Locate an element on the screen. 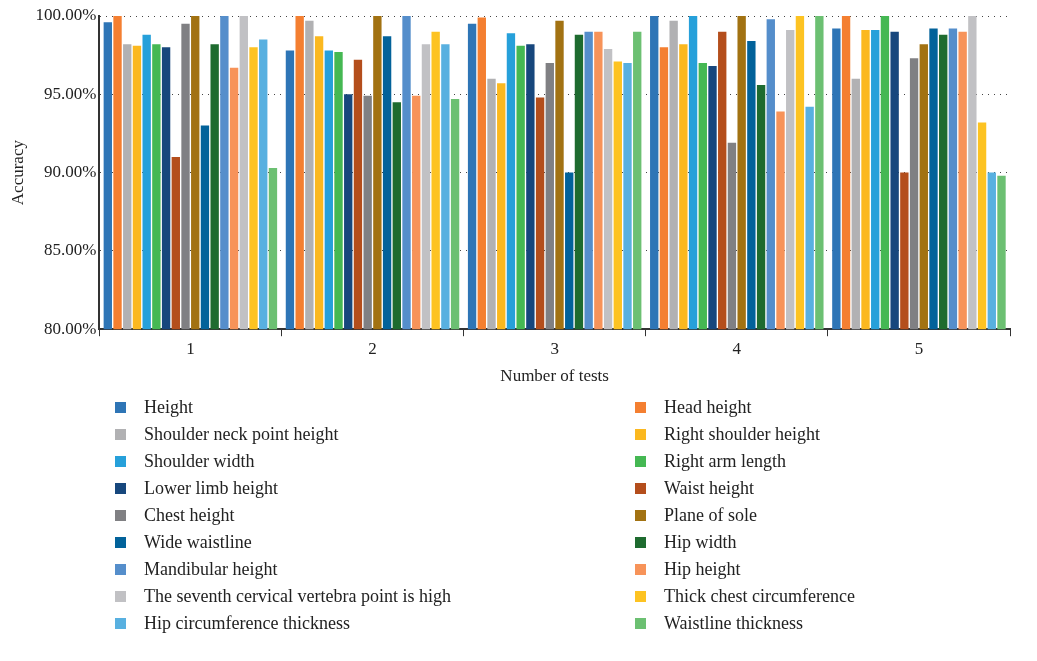 The width and height of the screenshot is (1037, 661). y-tick-label: 85.00% is located at coordinates (70, 250).